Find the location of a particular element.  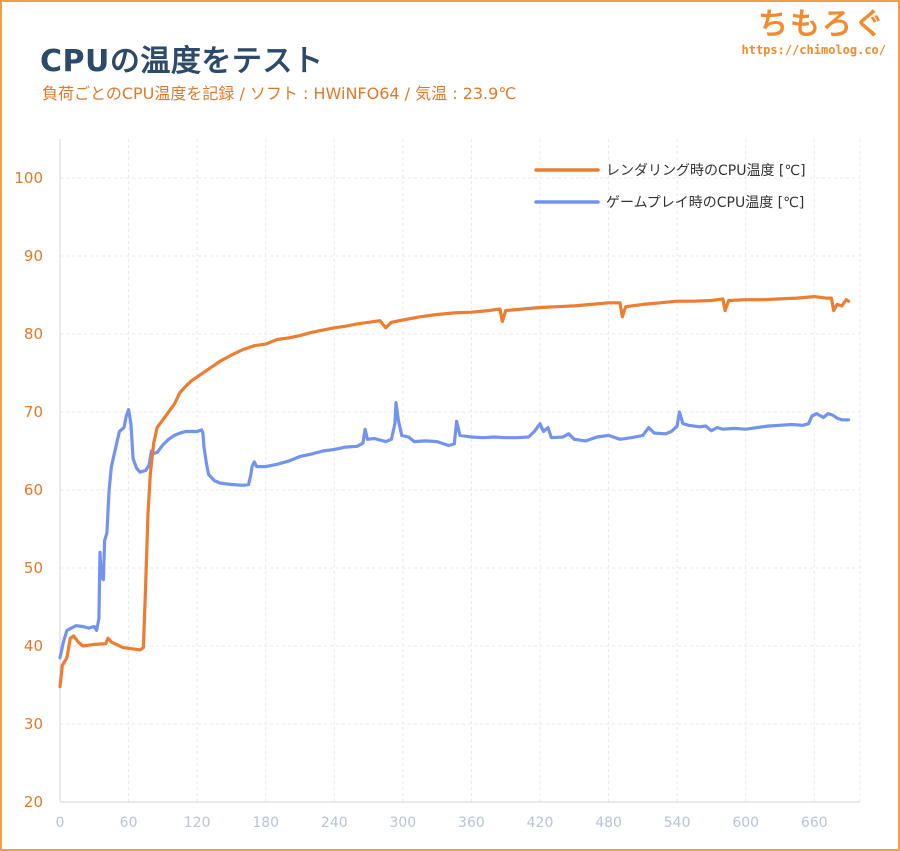

y-tick-label: 70 is located at coordinates (33, 412).